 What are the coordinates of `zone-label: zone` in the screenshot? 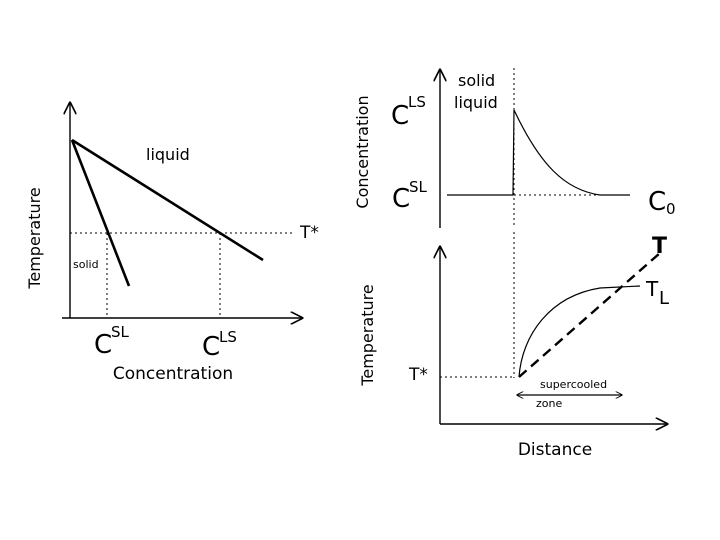 It's located at (549, 403).